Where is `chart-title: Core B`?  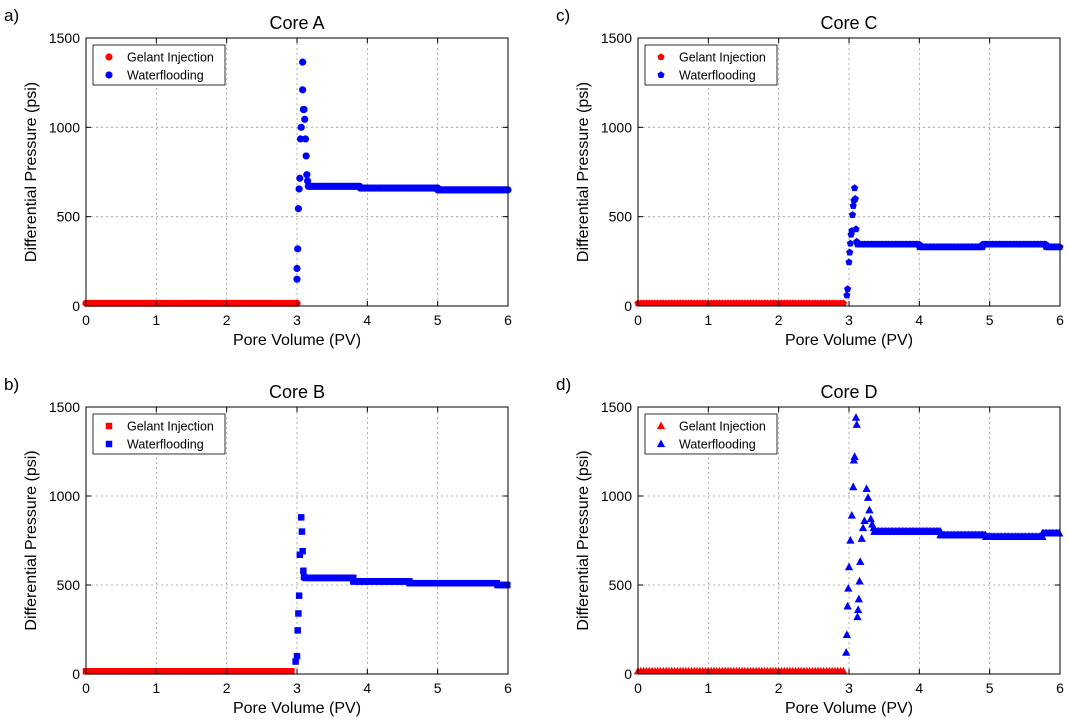 chart-title: Core B is located at coordinates (297, 392).